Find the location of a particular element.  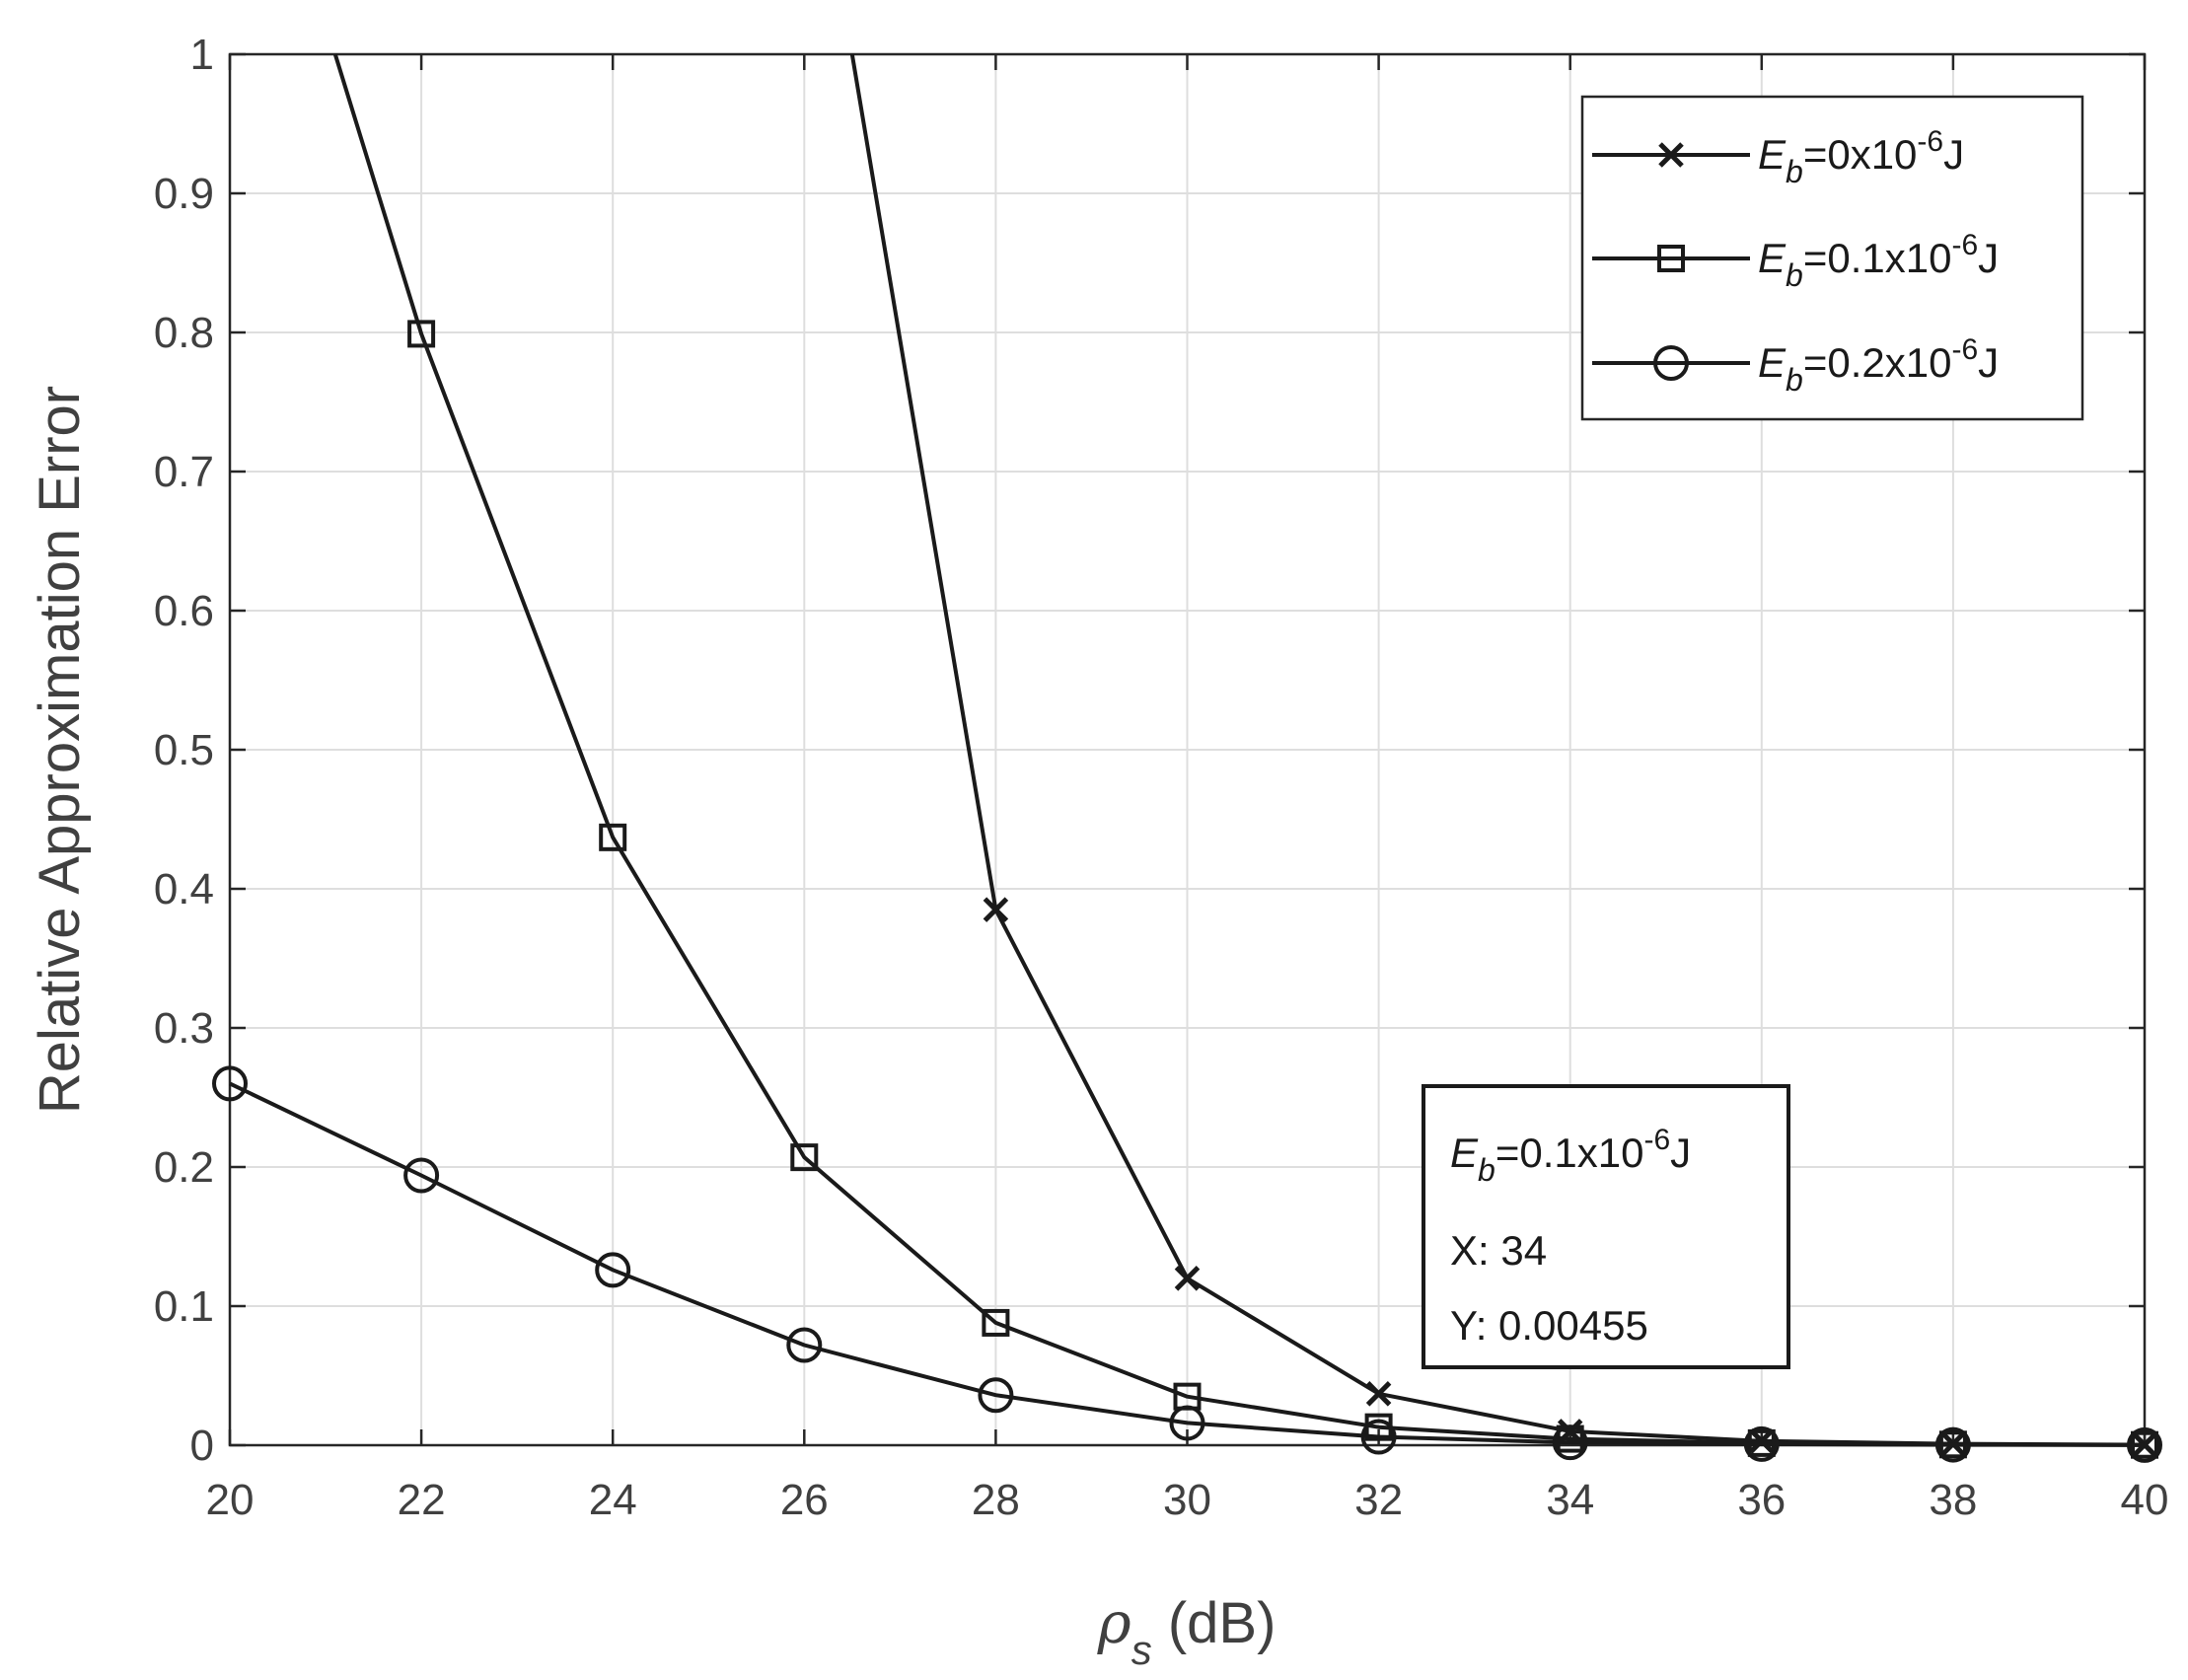

x-axis-subscript: s is located at coordinates (1141, 1650).